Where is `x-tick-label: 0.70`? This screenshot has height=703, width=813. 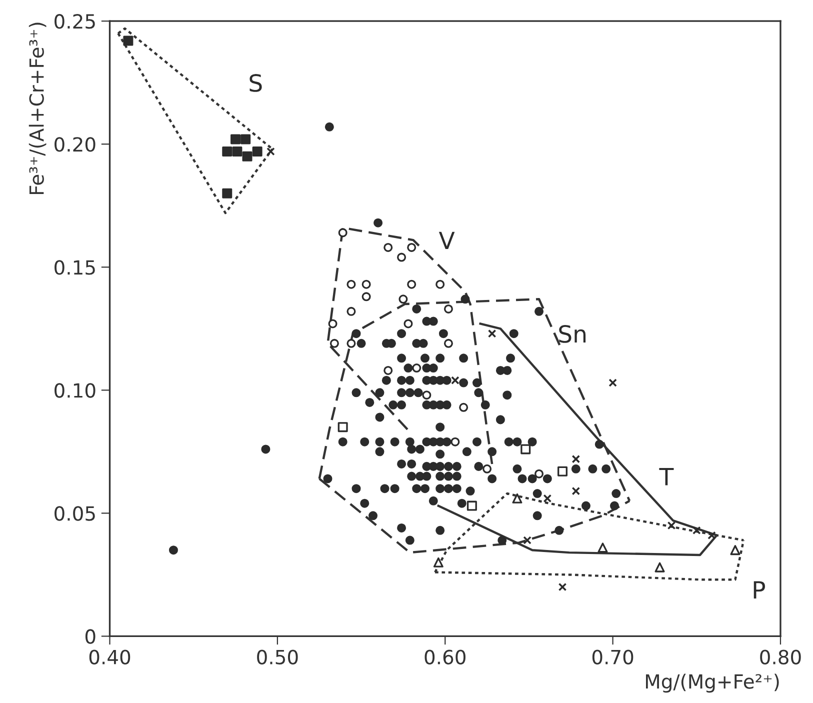 x-tick-label: 0.70 is located at coordinates (613, 657).